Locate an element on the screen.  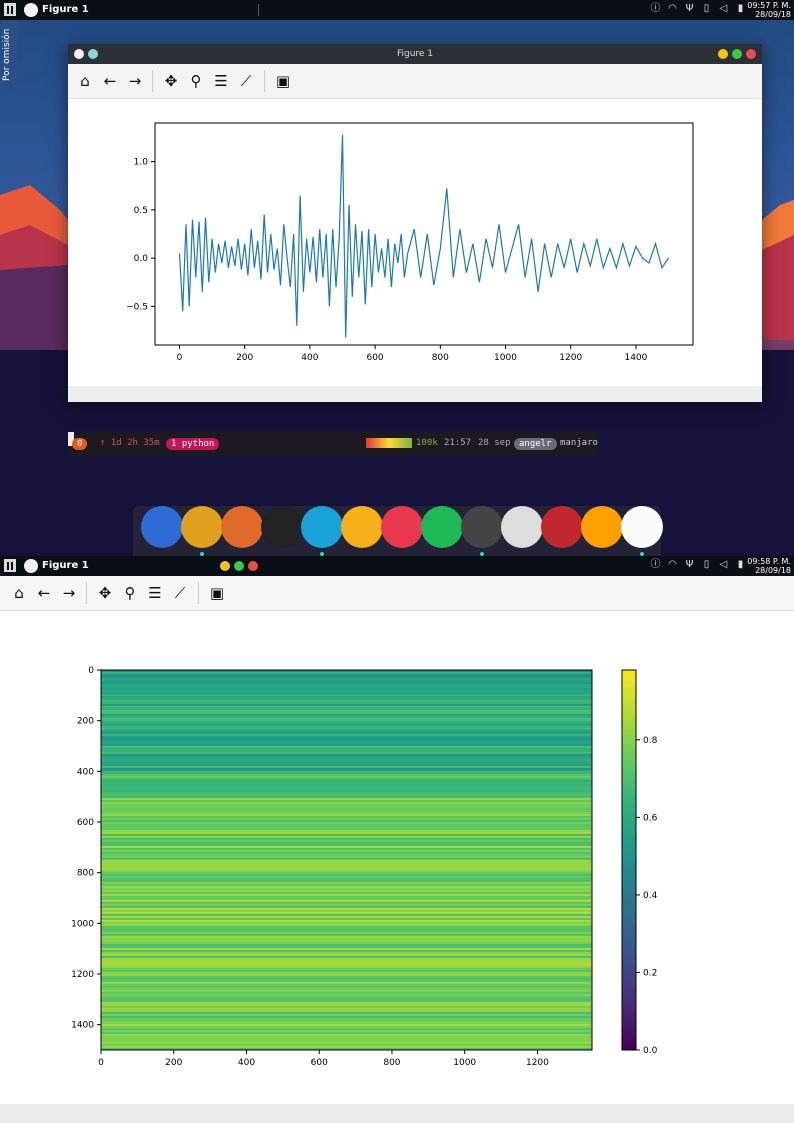
spotify-icon is located at coordinates (442, 527).